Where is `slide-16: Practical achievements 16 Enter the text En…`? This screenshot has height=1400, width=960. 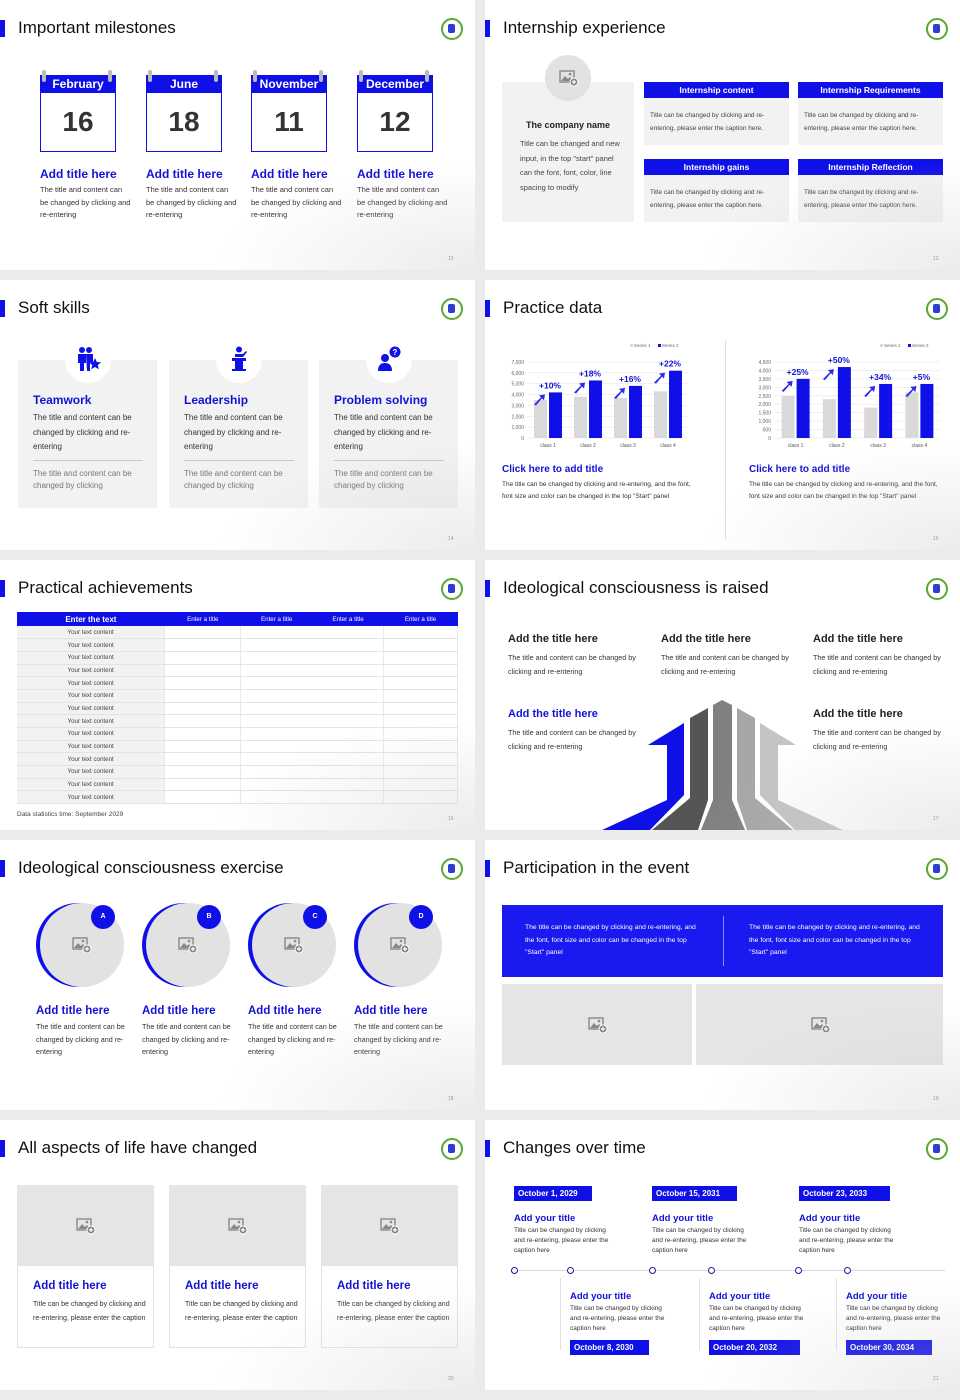 slide-16: Practical achievements 16 Enter the text En… is located at coordinates (237, 695).